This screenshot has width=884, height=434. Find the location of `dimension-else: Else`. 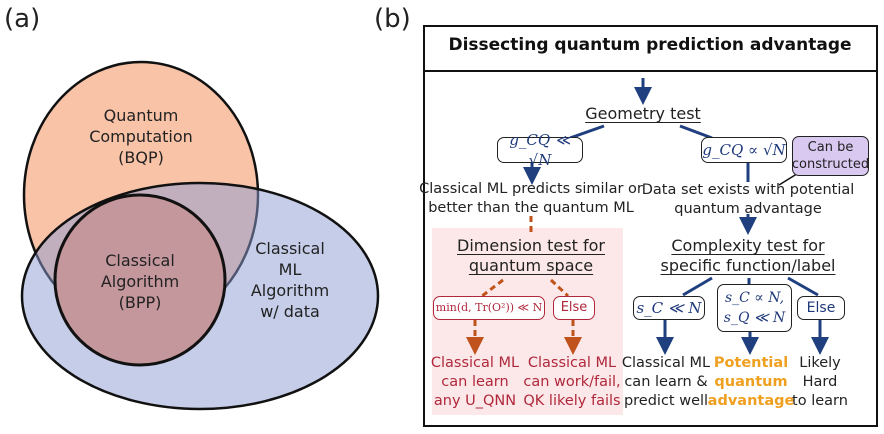

dimension-else: Else is located at coordinates (574, 308).